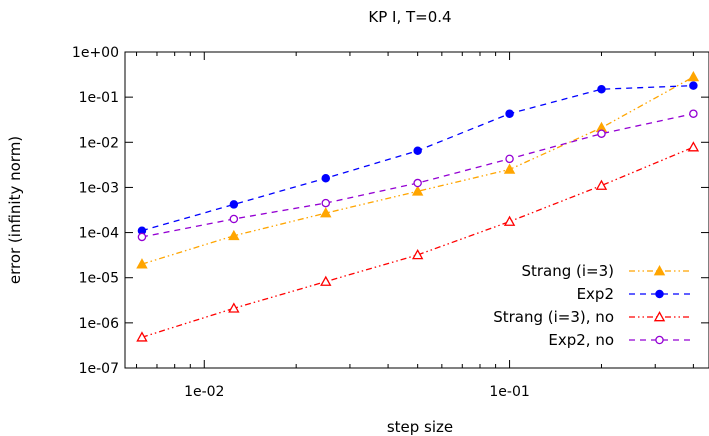 This screenshot has width=709, height=436. Describe the element at coordinates (95, 53) in the screenshot. I see `y-tick-label: 1e+00` at that location.